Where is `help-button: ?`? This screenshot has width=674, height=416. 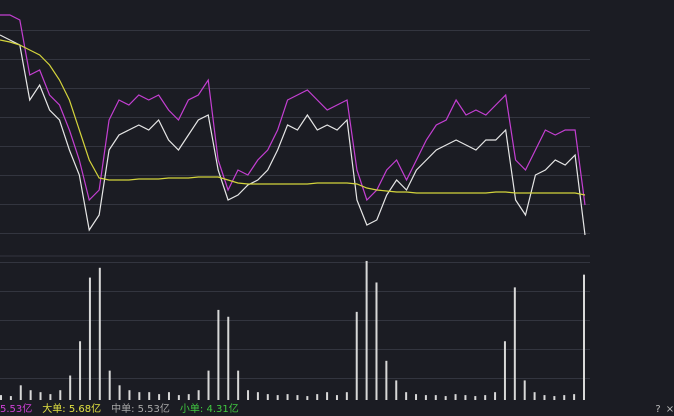 help-button: ? is located at coordinates (657, 409).